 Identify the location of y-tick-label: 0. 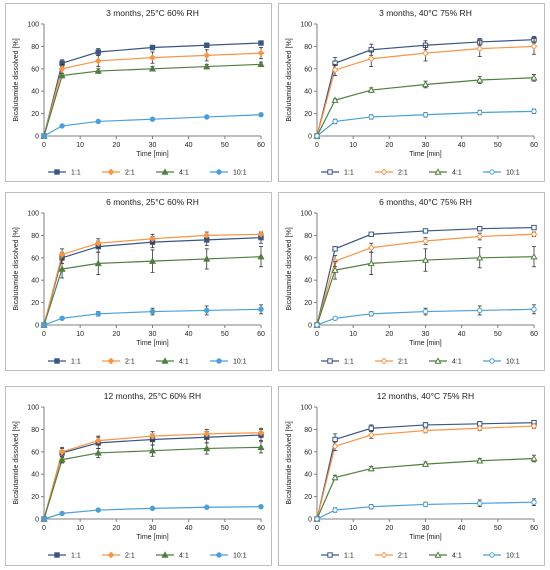
(310, 520).